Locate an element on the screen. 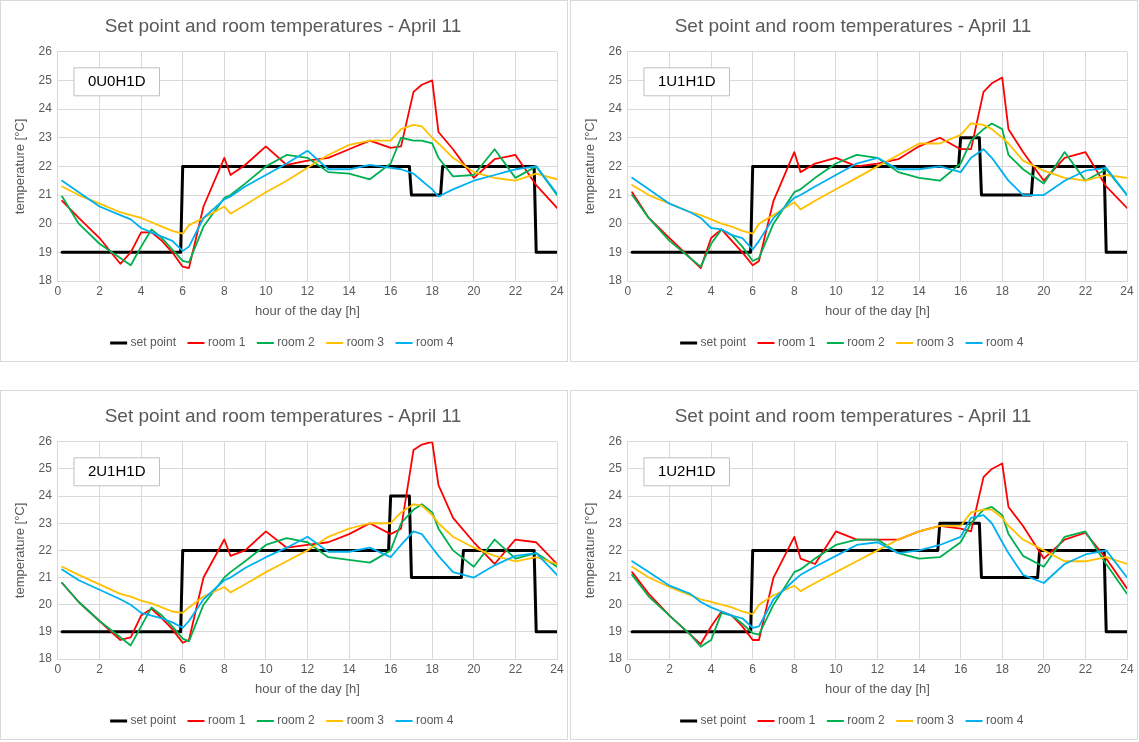 This screenshot has width=1139, height=742. annotation: 0U0H1D is located at coordinates (116, 80).